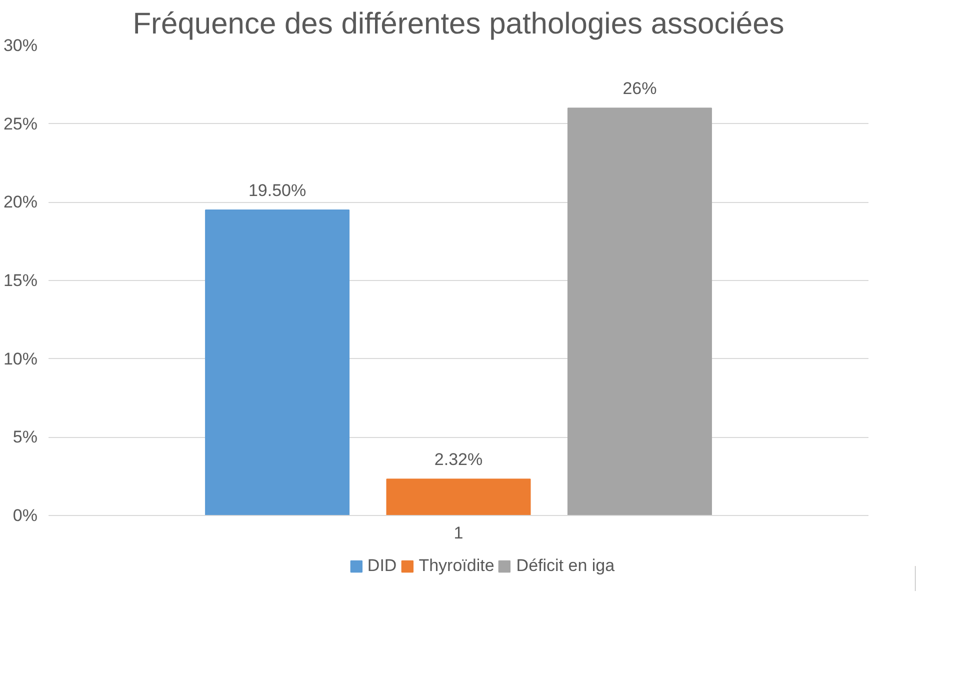 Image resolution: width=968 pixels, height=675 pixels. Describe the element at coordinates (382, 566) in the screenshot. I see `legend-label: DID` at that location.